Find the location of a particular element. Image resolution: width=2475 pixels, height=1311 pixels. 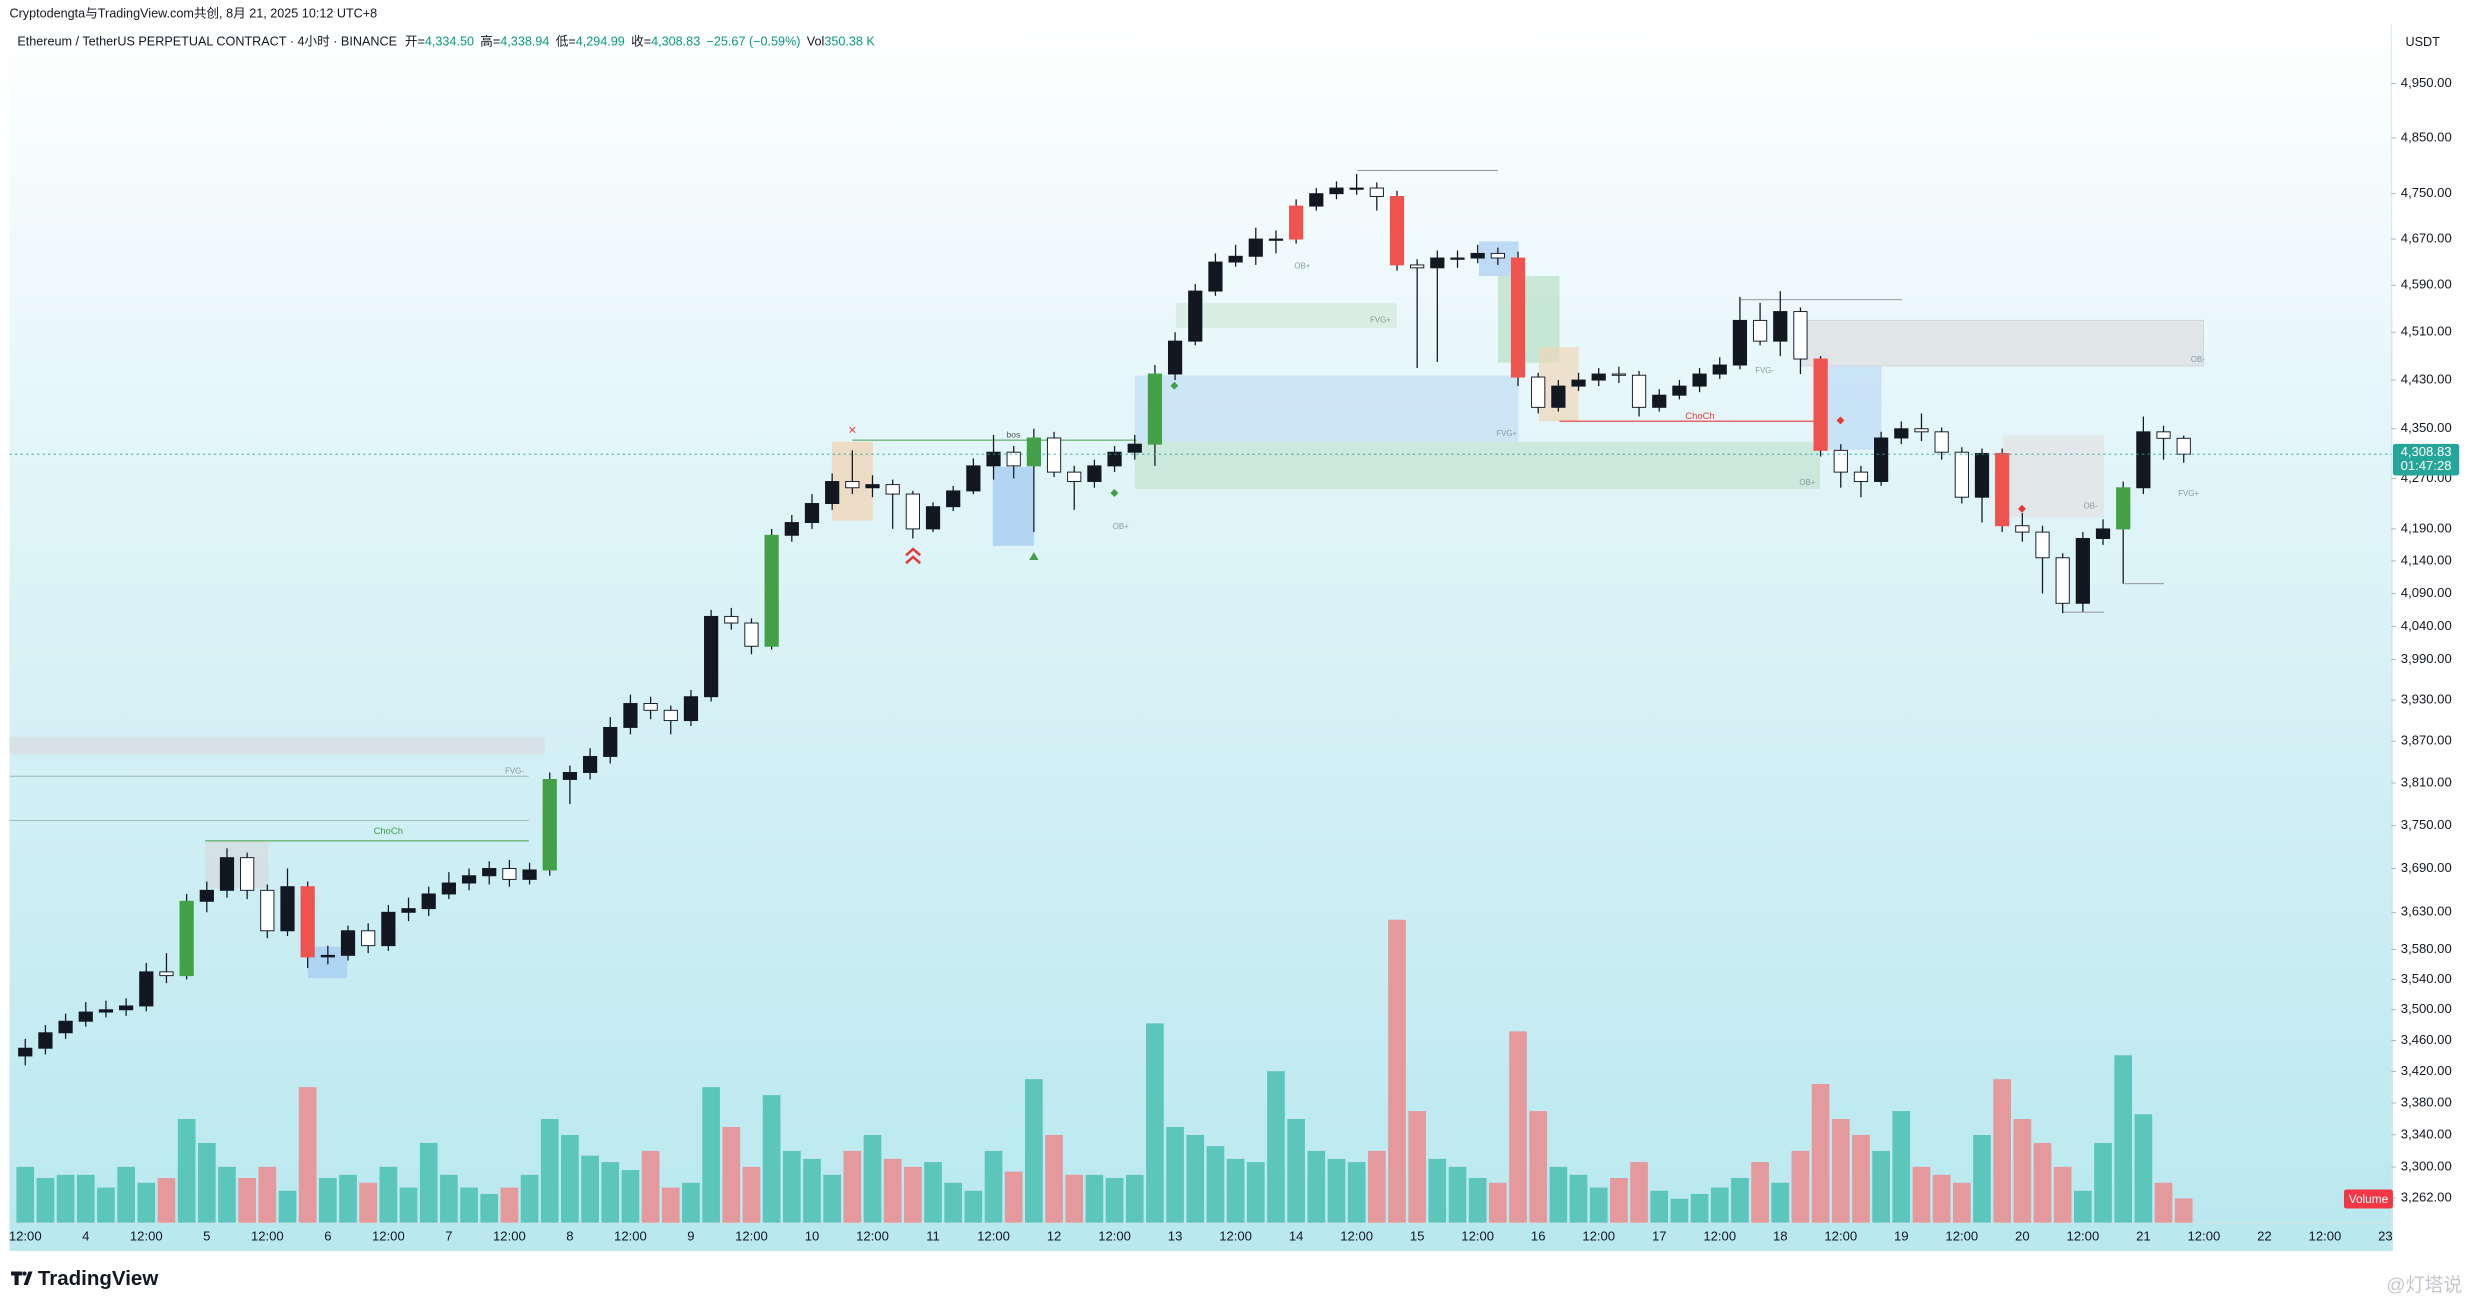

y-tick-label: 4,590.00 is located at coordinates (2426, 284).